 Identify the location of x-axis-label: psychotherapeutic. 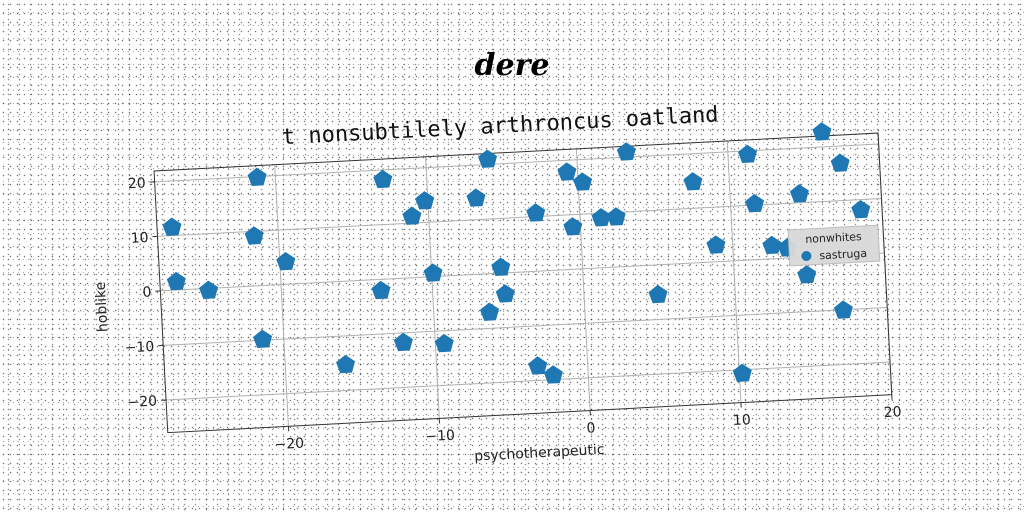
(539, 453).